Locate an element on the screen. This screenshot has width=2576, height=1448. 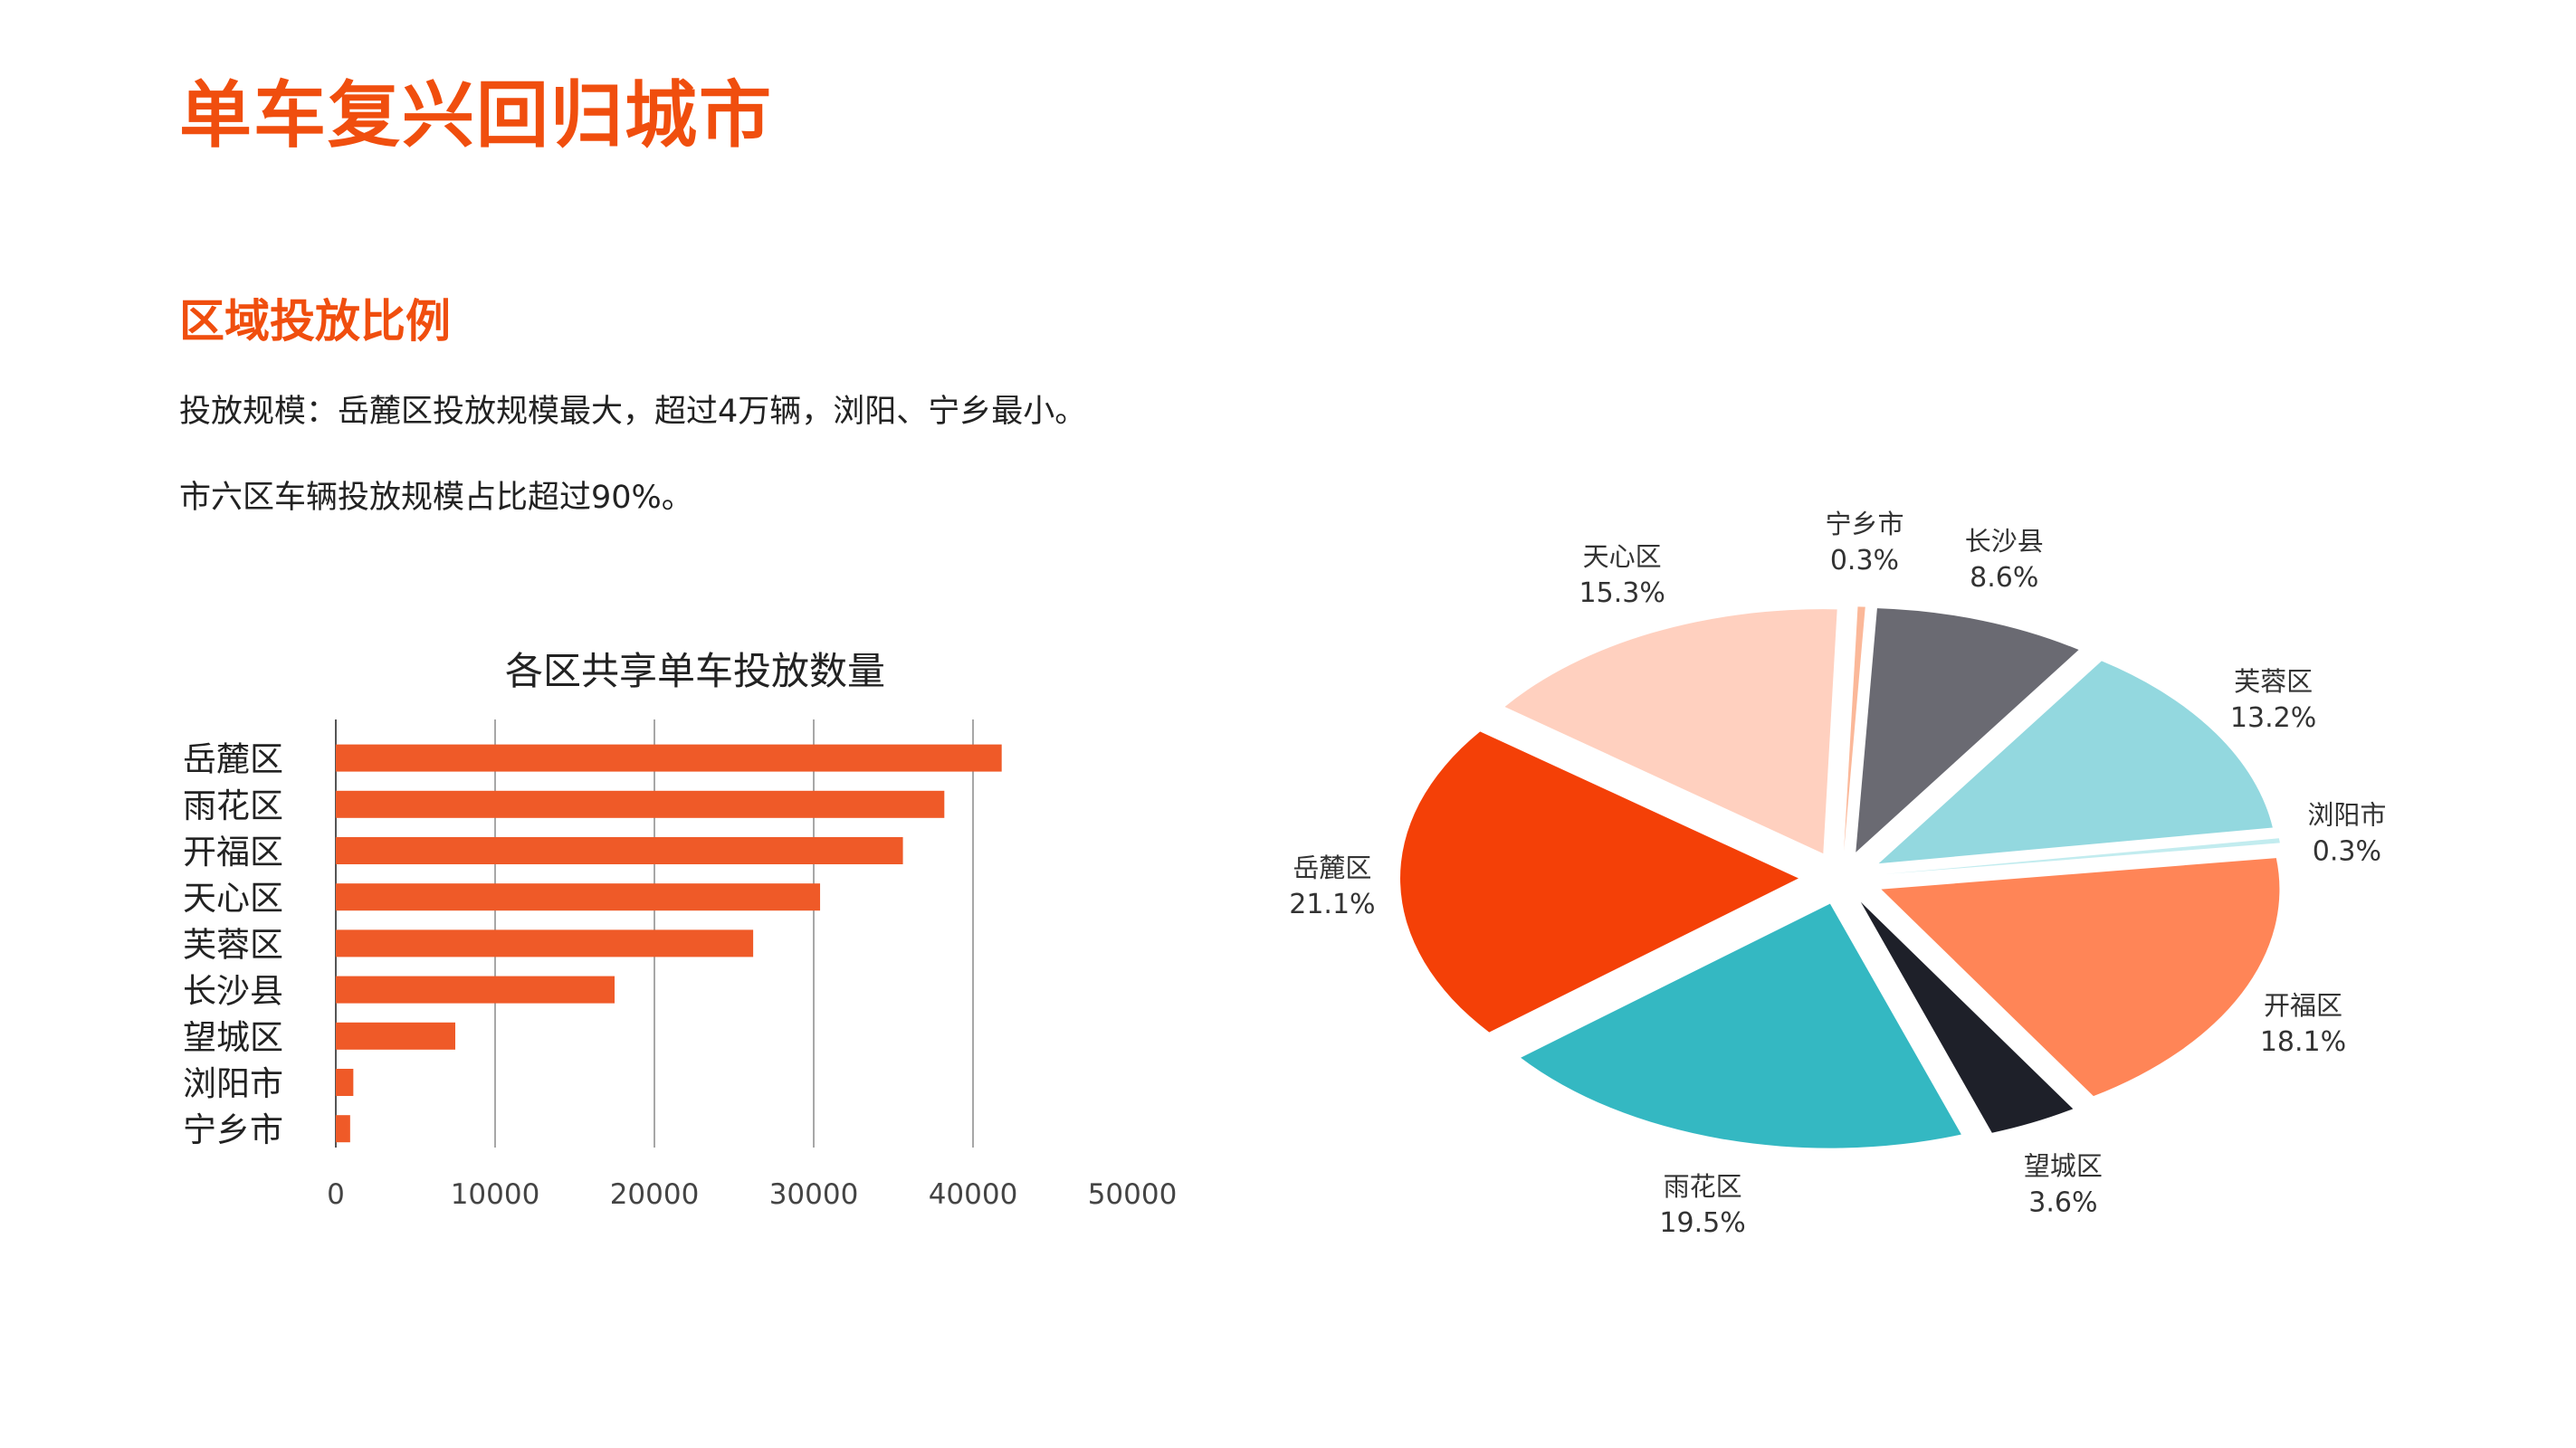
bar-chart-tick-label: 20000 is located at coordinates (655, 1194).